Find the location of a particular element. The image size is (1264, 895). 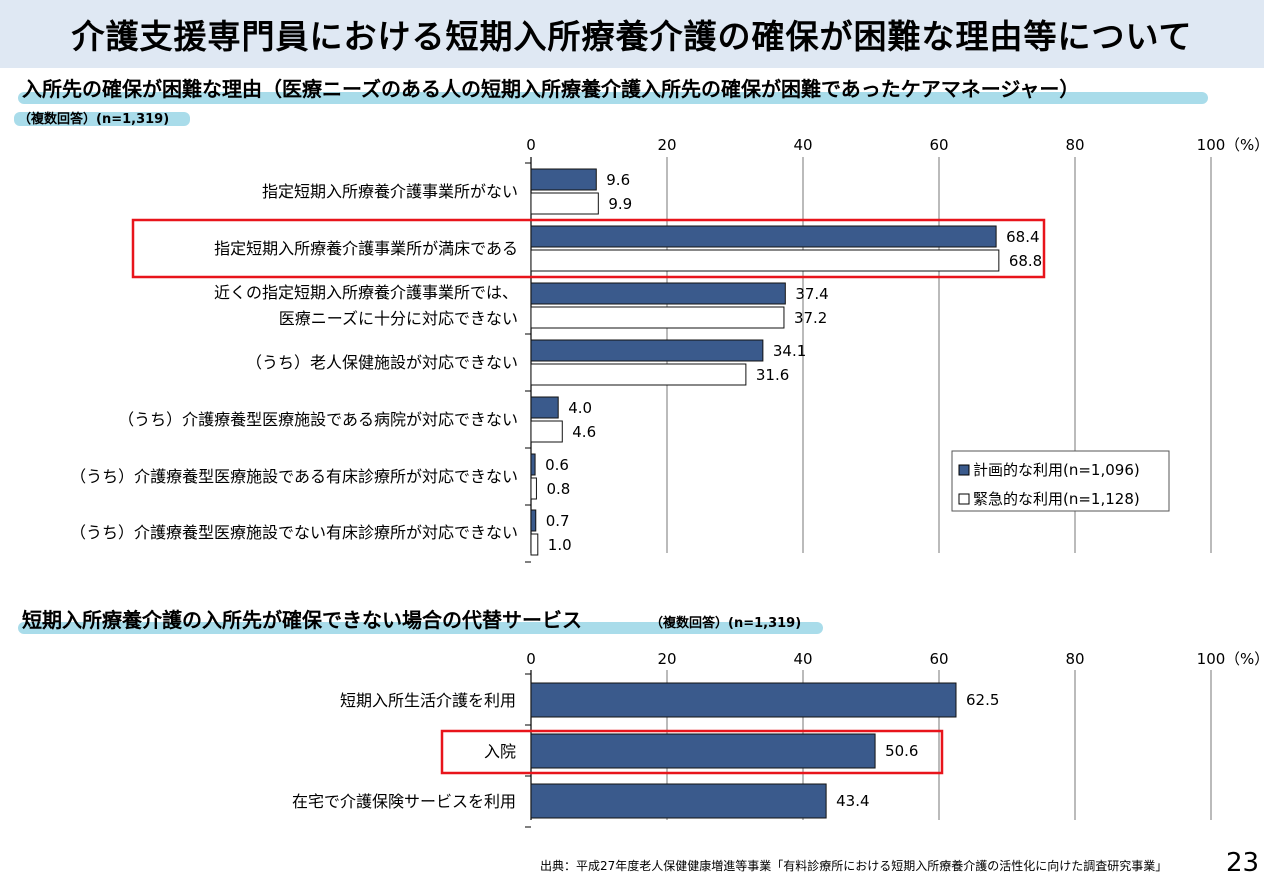

data-label: 50.6 is located at coordinates (901, 751).